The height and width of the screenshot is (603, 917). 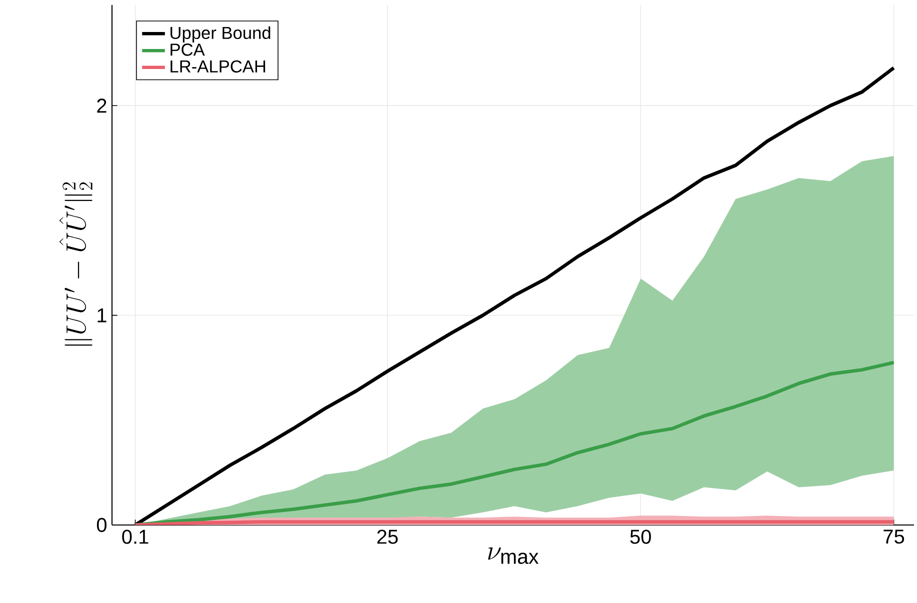 I want to click on x-tick-label: 25, so click(x=387, y=537).